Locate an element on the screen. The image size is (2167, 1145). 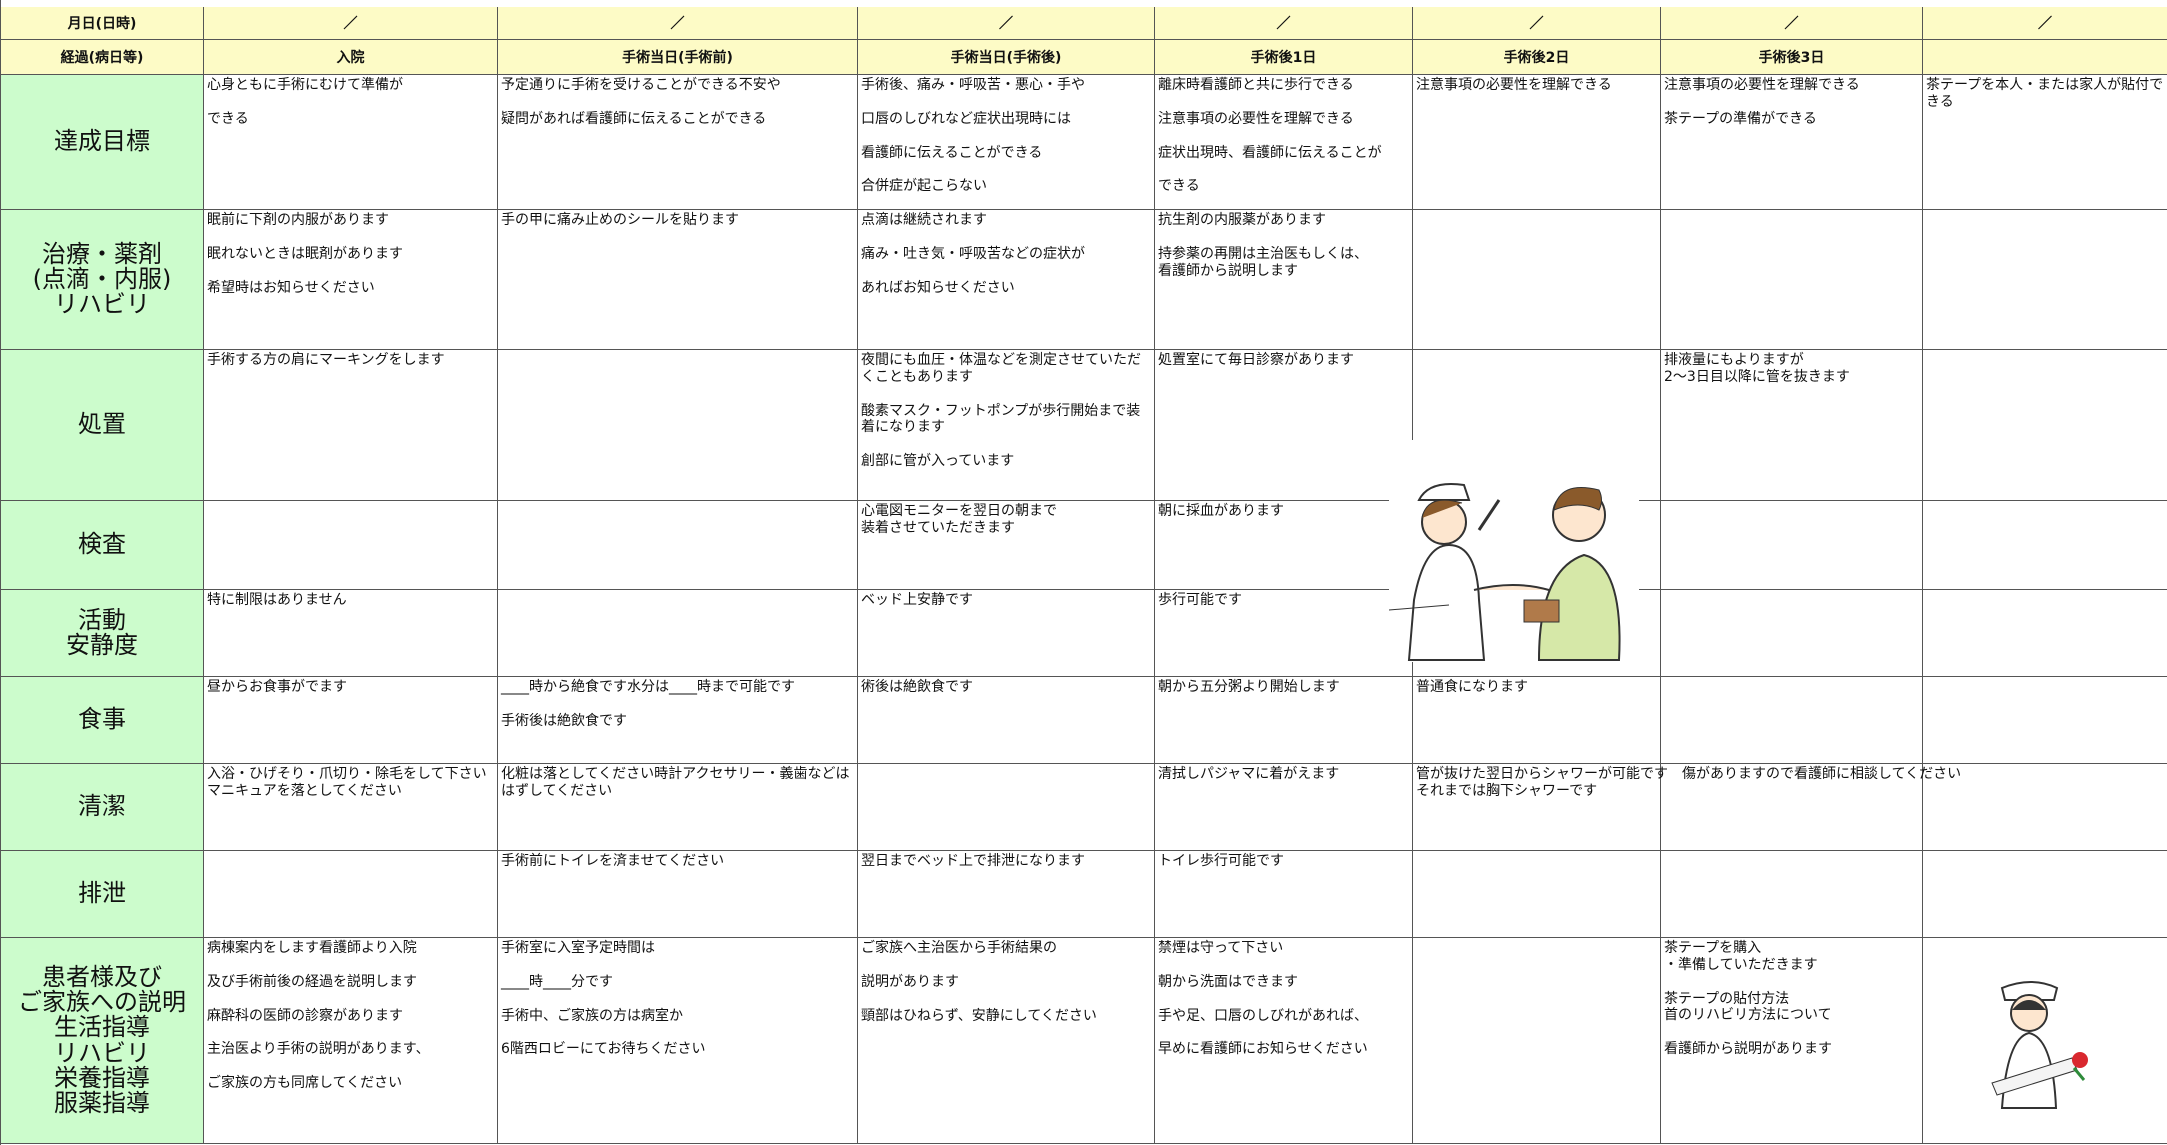
content-cell: トイレ歩行可能です is located at coordinates (1284, 894).